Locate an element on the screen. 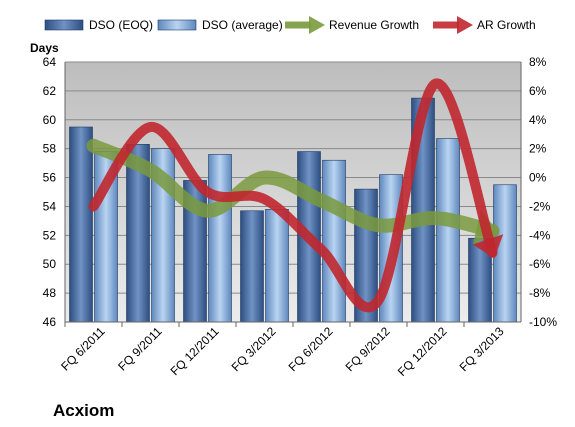 The width and height of the screenshot is (575, 427). y-left-tick-7: 60 is located at coordinates (50, 120).